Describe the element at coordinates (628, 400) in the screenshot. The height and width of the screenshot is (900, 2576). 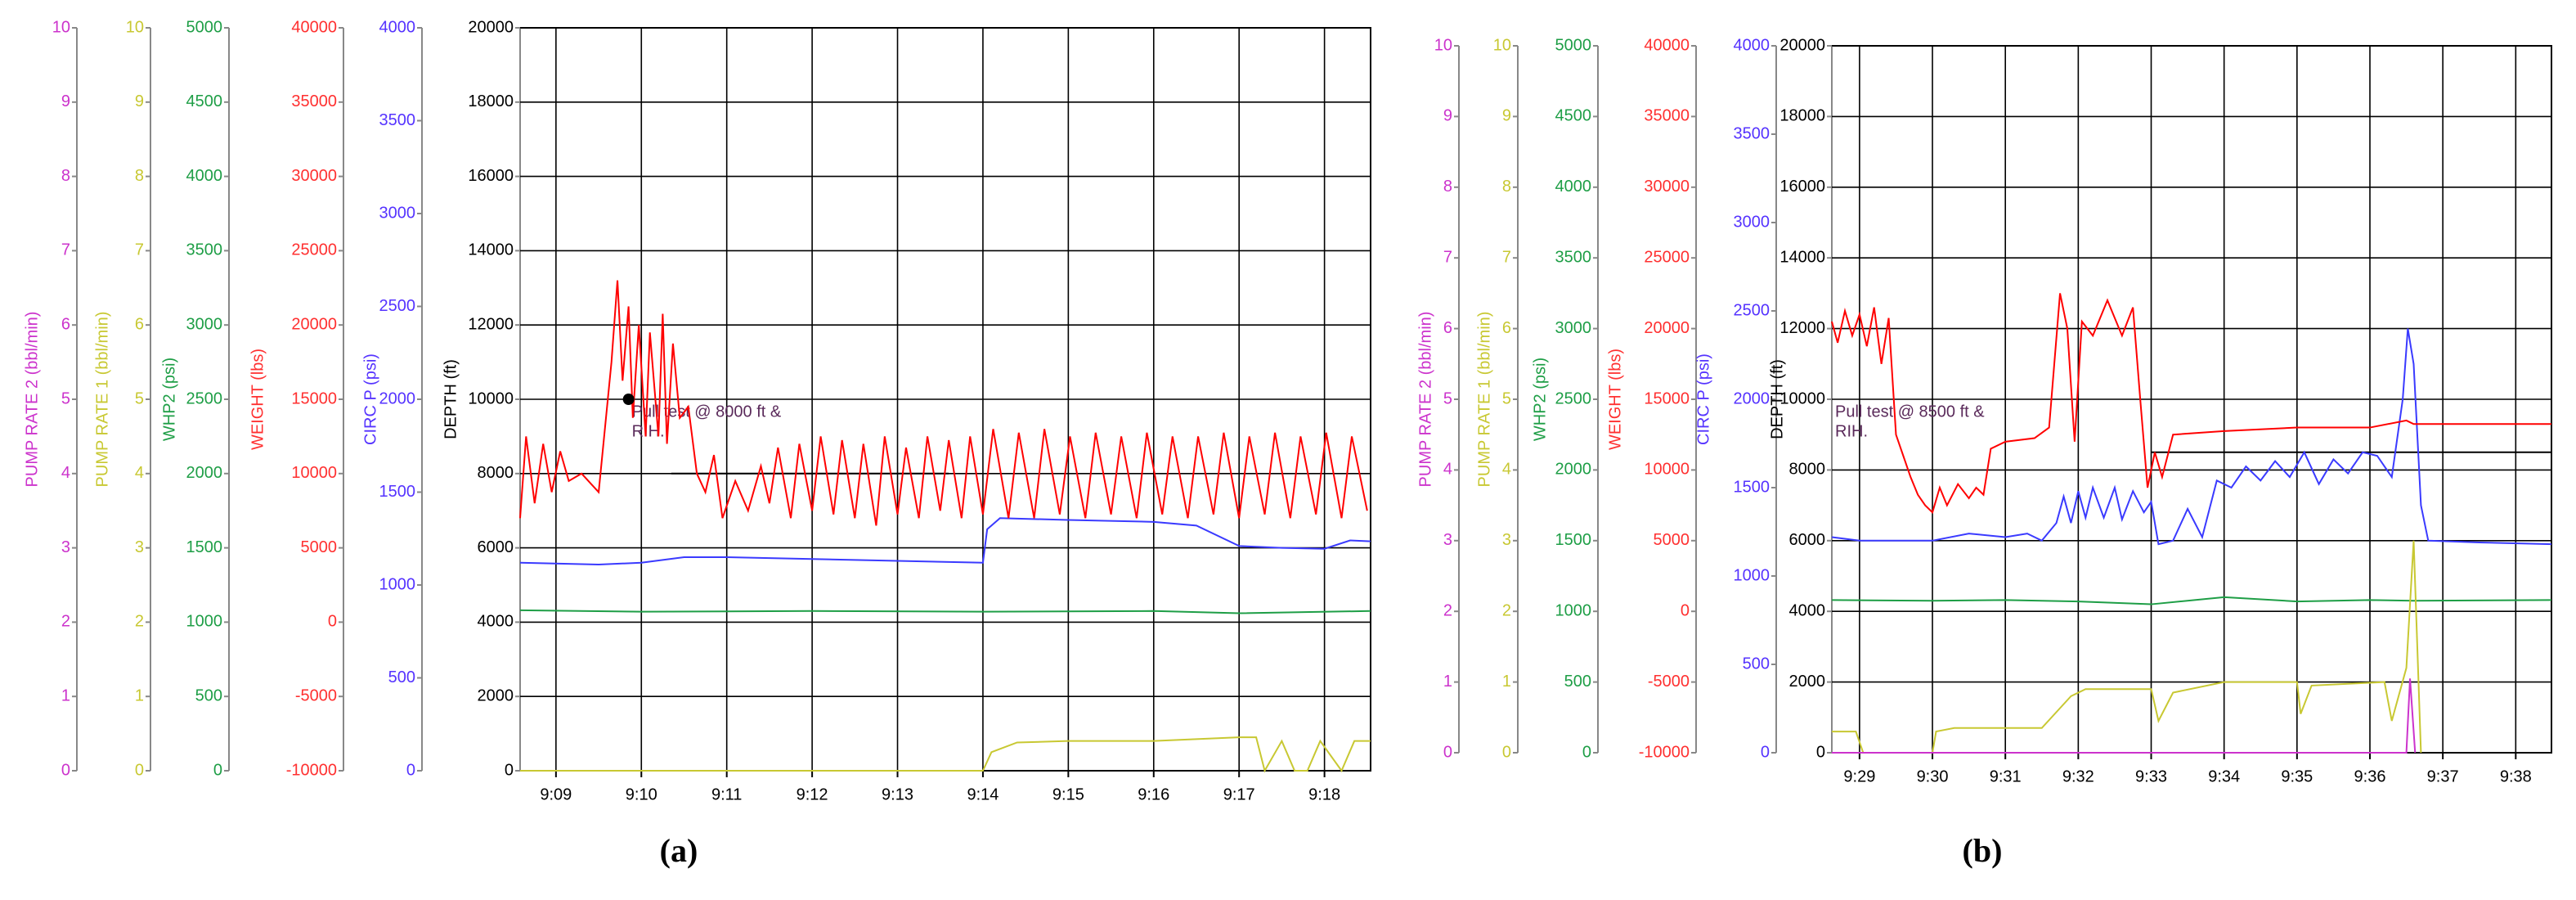
I see `annotation-marker` at that location.